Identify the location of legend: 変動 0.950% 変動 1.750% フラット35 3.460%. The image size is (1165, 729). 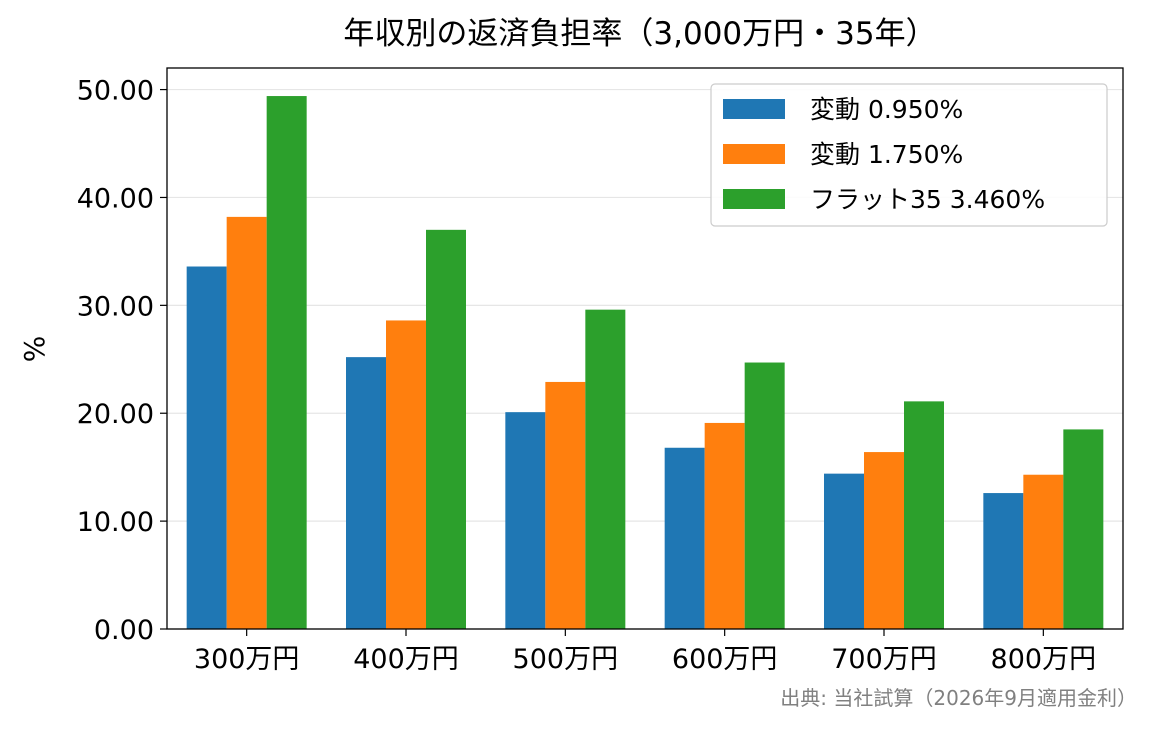
(909, 155).